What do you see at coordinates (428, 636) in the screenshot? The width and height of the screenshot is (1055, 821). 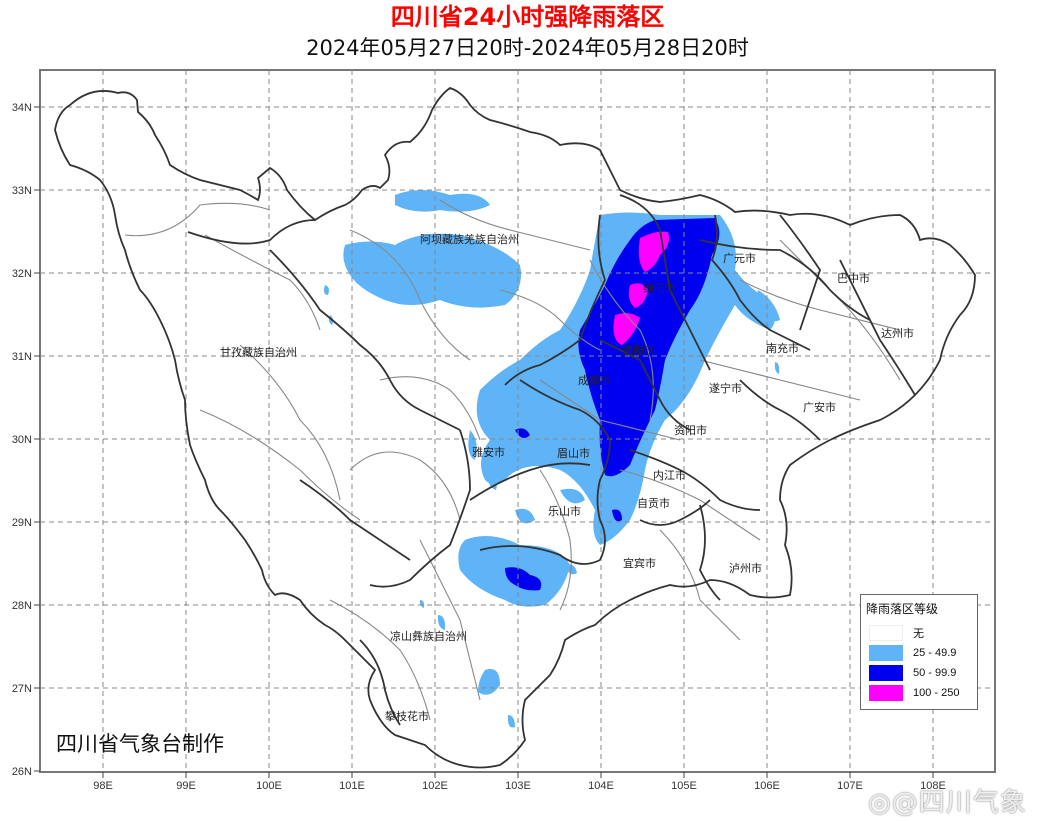 I see `label-liangshan: 凉山彝族自治州` at bounding box center [428, 636].